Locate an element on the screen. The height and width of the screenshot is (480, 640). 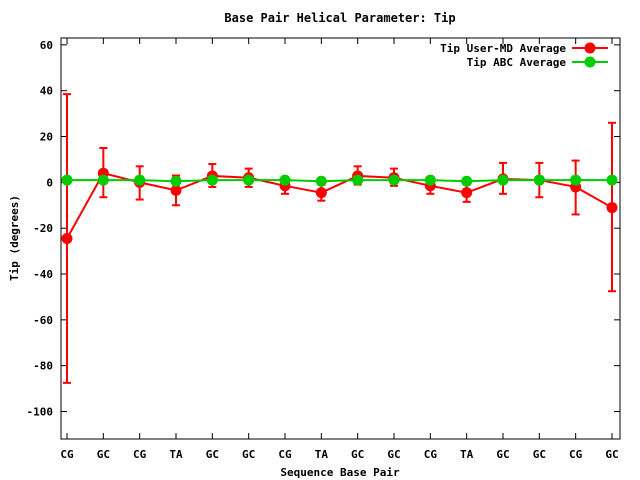
y-tick-label: 0 is located at coordinates (49, 182).